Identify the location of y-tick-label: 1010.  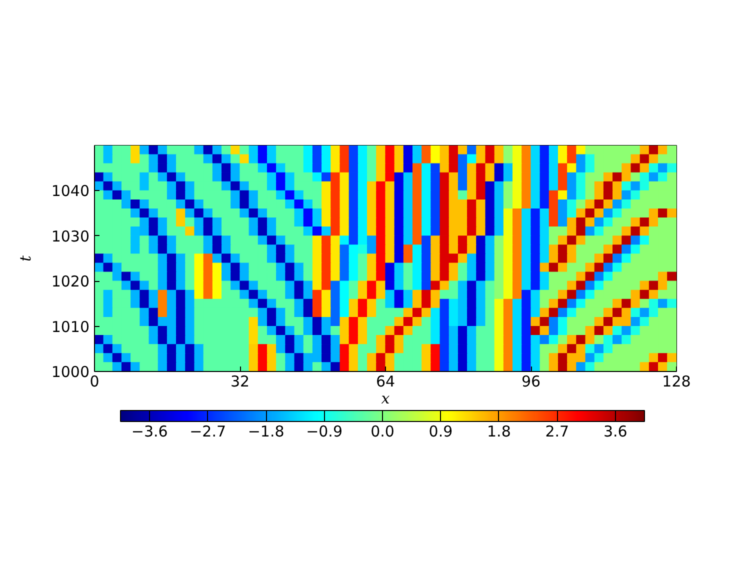
(70, 327).